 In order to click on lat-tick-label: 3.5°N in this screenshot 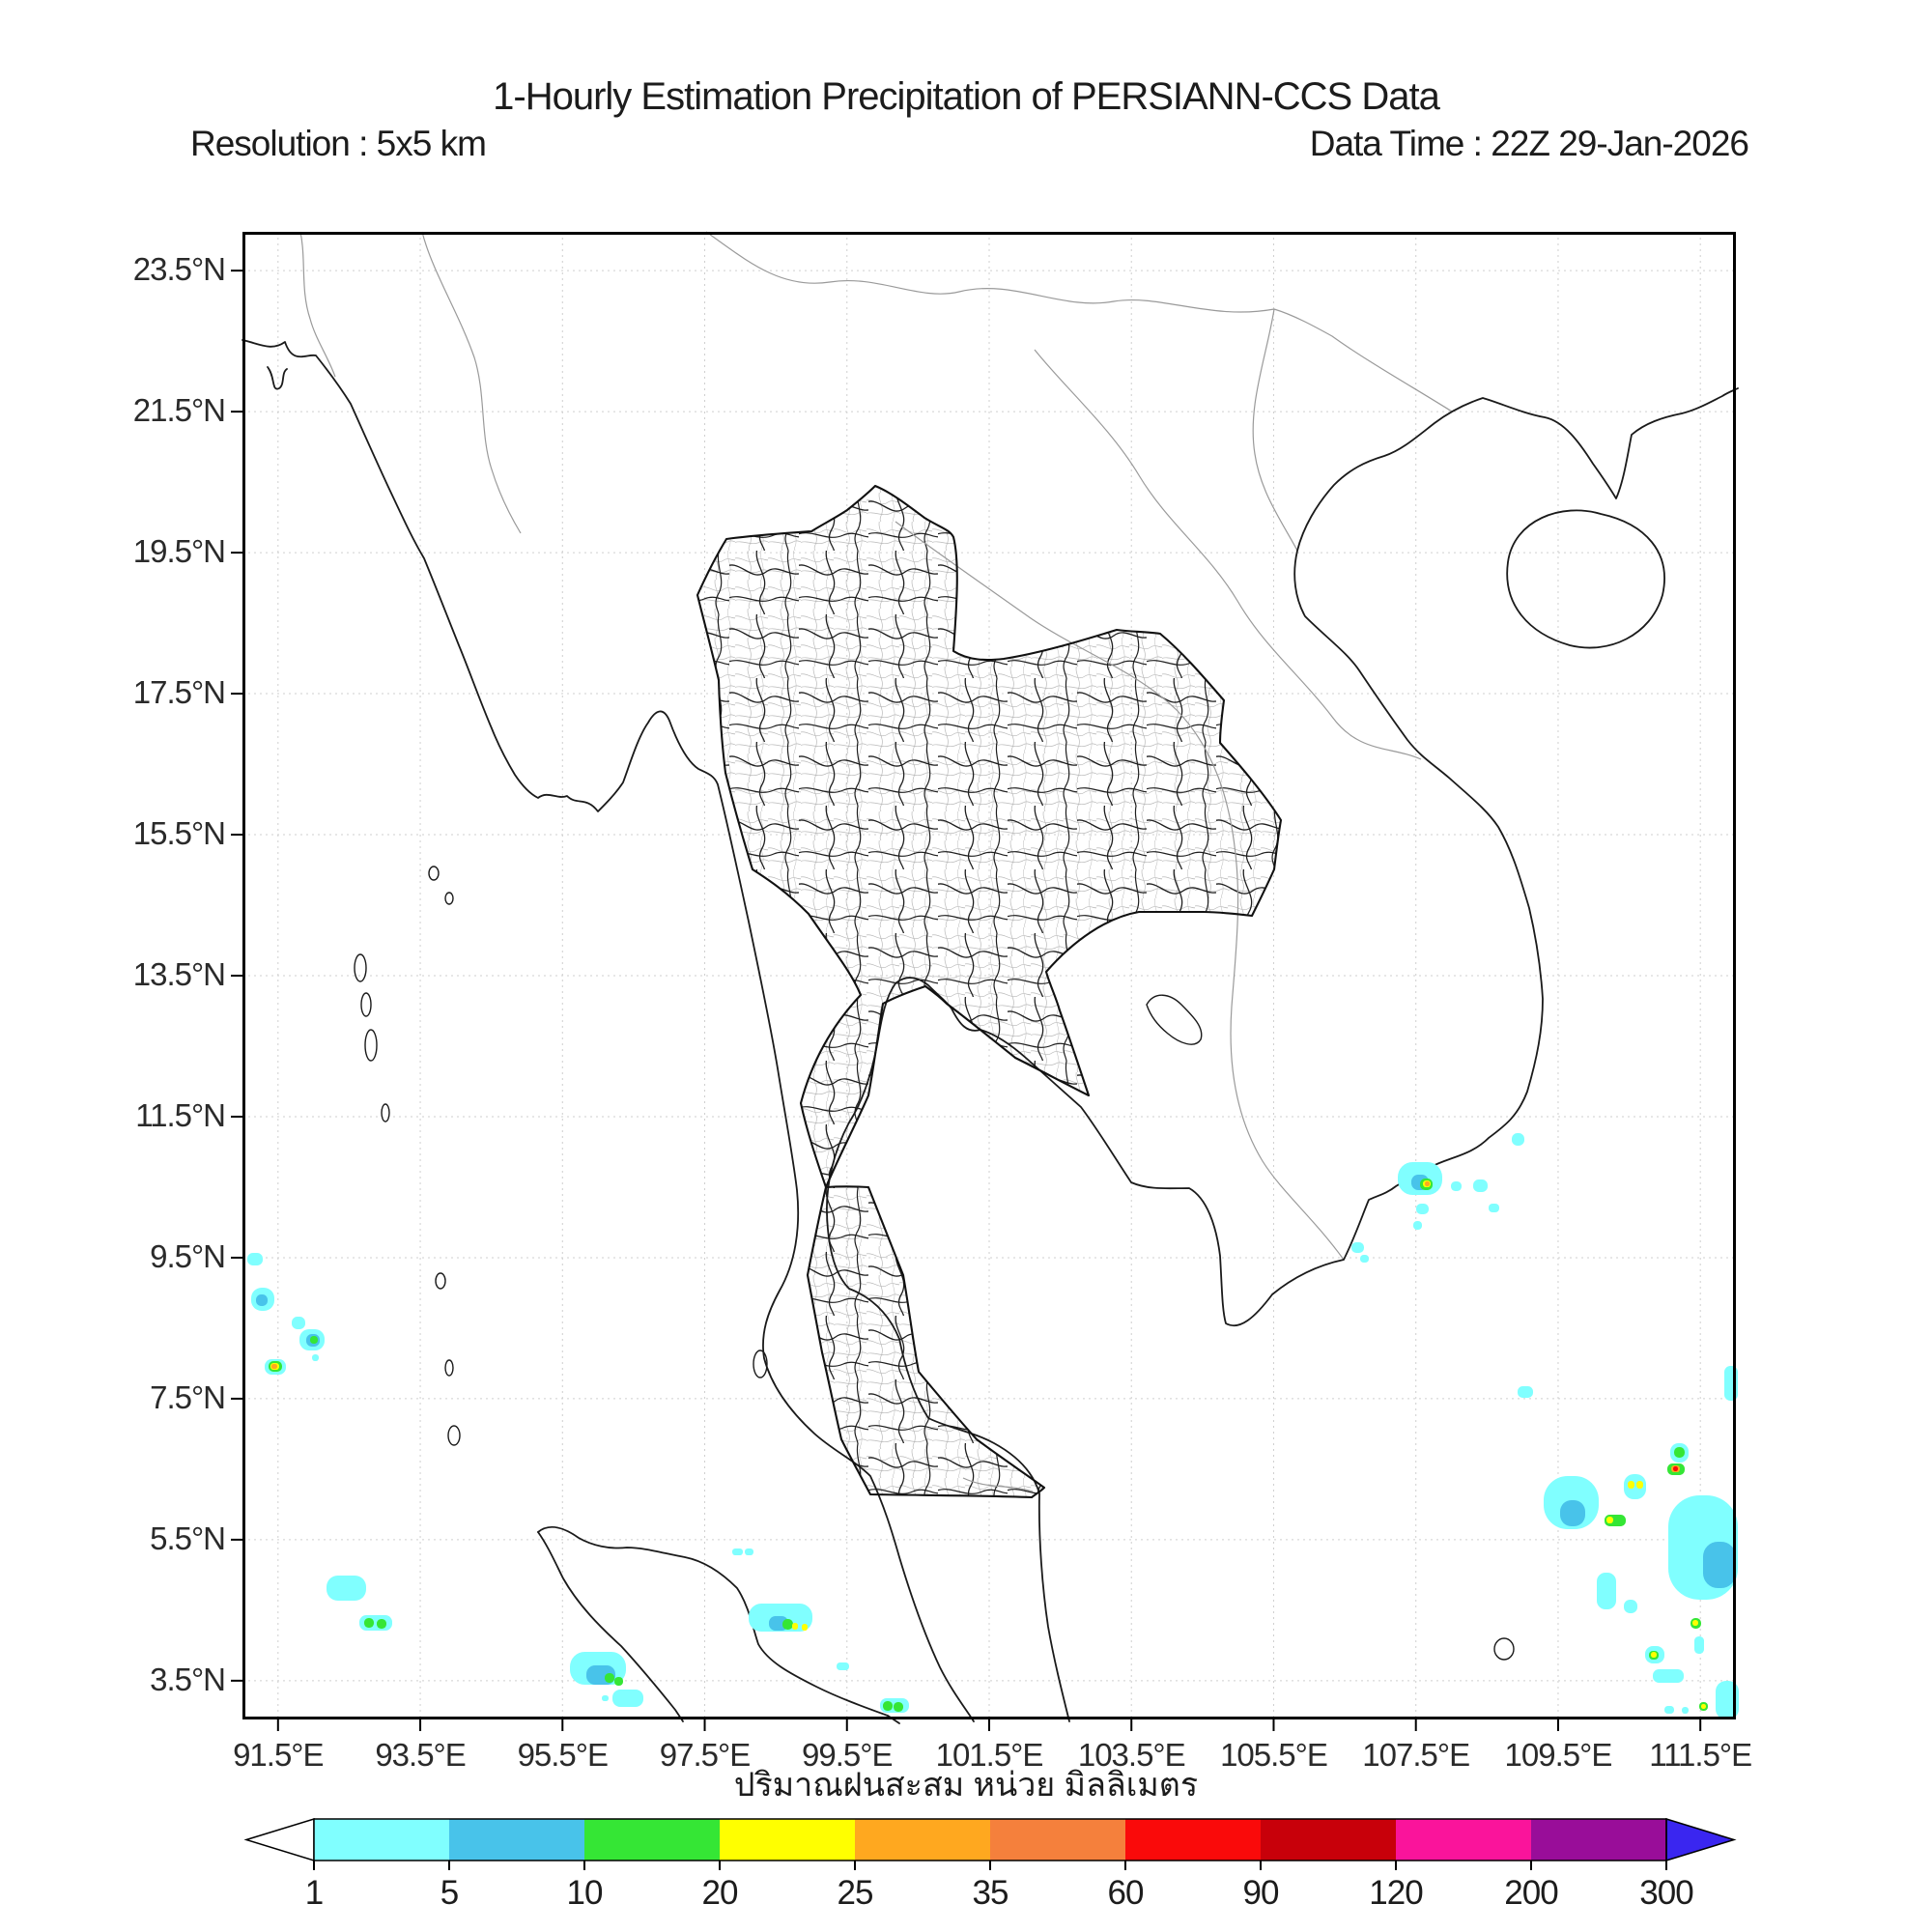, I will do `click(188, 1679)`.